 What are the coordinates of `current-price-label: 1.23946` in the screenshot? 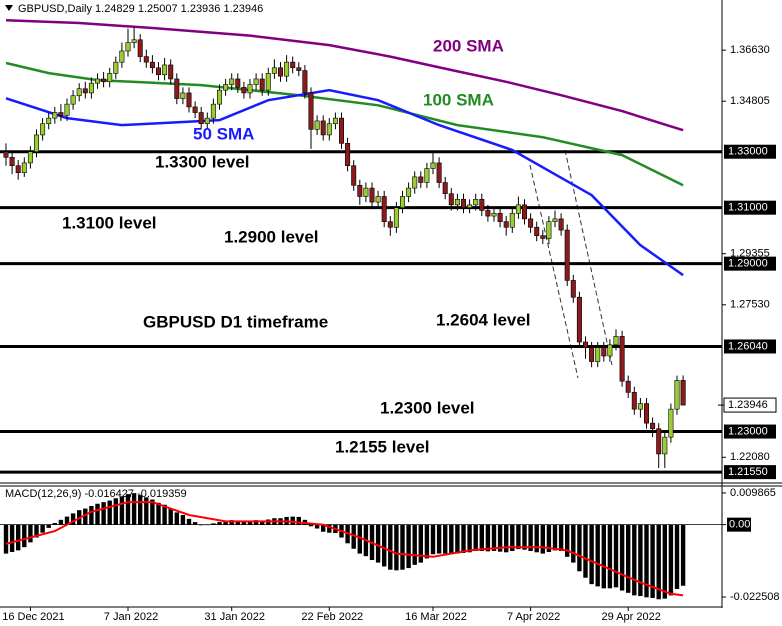 It's located at (748, 405).